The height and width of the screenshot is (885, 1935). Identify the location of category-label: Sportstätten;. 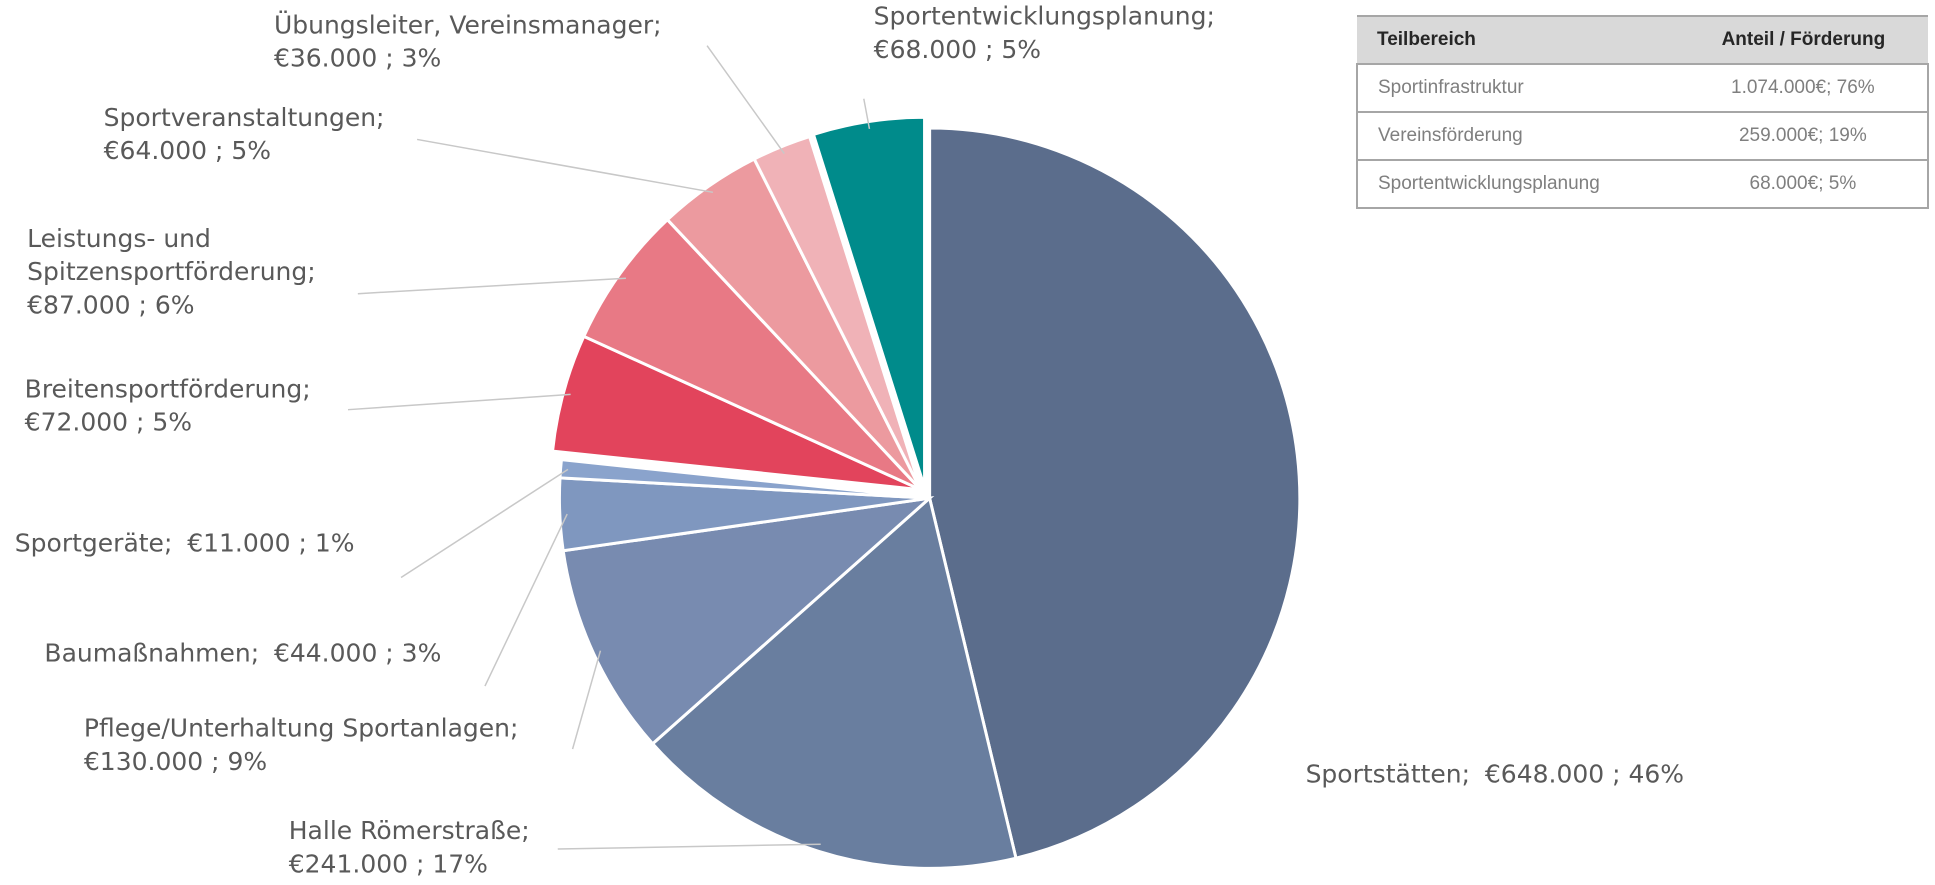
(1388, 773).